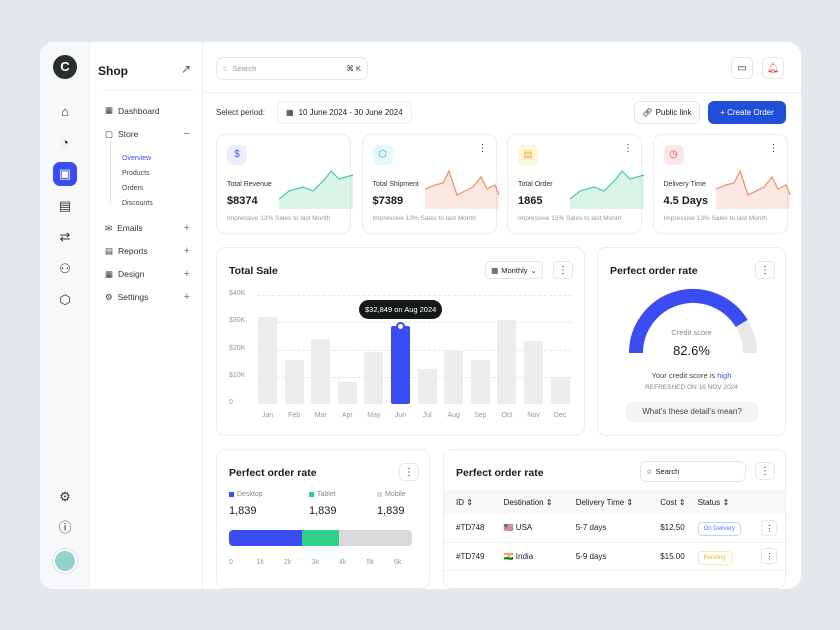 The height and width of the screenshot is (630, 840). I want to click on chart-icon: ◔, so click(65, 142).